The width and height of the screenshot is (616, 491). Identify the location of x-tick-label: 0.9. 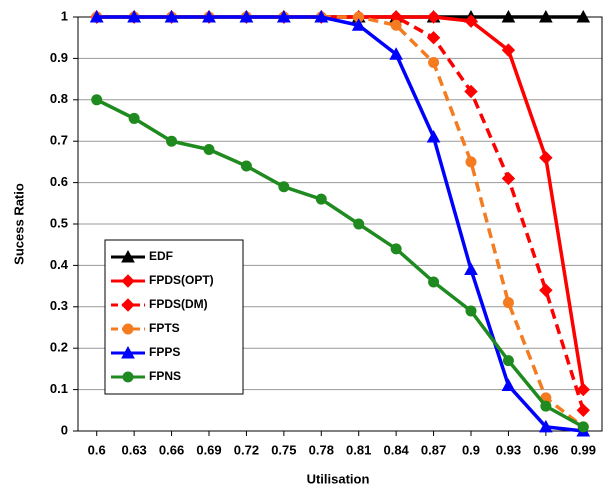
(471, 449).